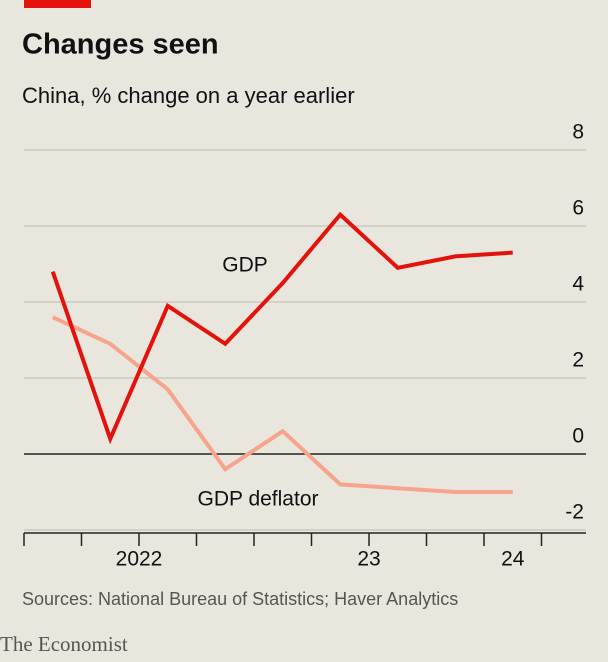 Image resolution: width=608 pixels, height=662 pixels. What do you see at coordinates (578, 132) in the screenshot?
I see `y-tick-label: 8` at bounding box center [578, 132].